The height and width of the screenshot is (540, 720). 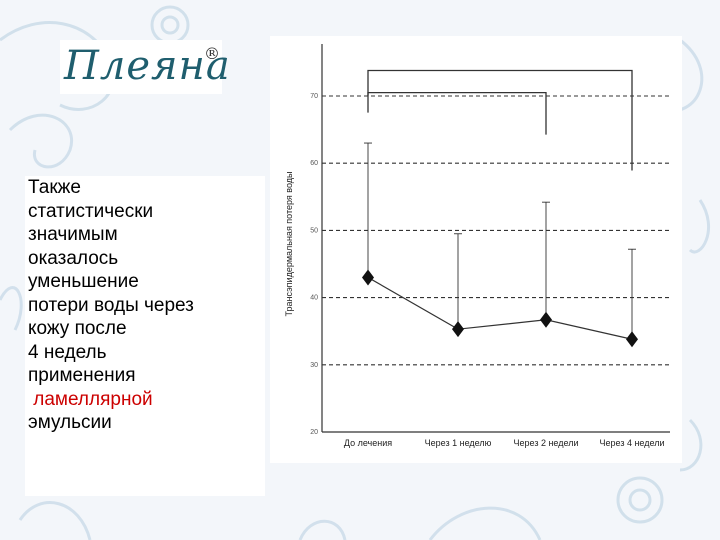 What do you see at coordinates (91, 211) in the screenshot?
I see `text-line: статистически` at bounding box center [91, 211].